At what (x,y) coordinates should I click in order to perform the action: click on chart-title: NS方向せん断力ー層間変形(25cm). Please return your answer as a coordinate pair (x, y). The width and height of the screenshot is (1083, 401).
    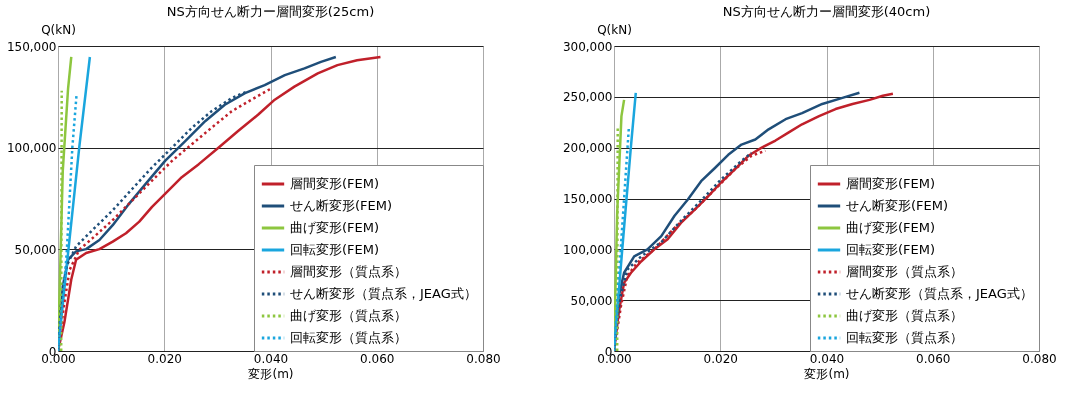
    Looking at the image, I should click on (270, 11).